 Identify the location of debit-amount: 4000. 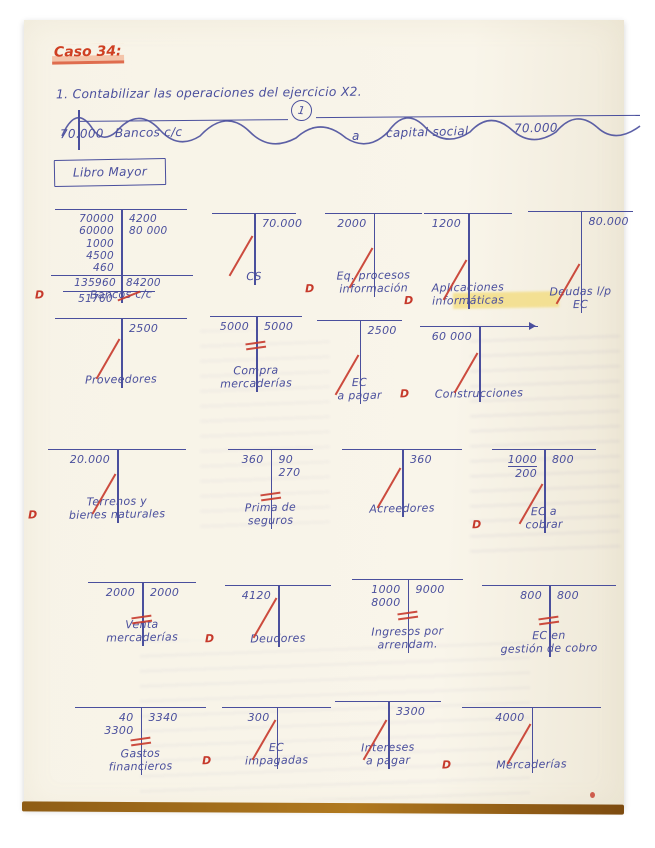
(510, 717).